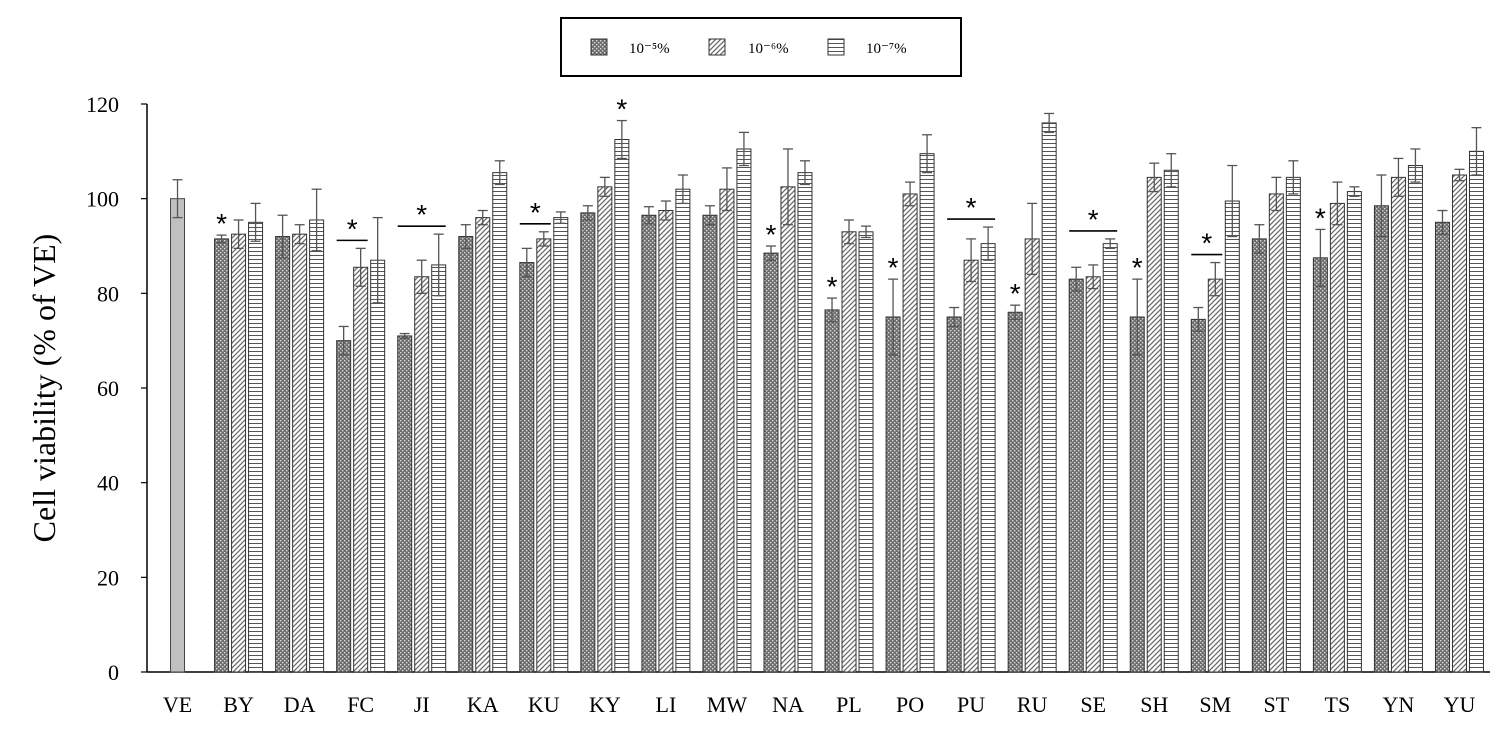 The image size is (1499, 731). What do you see at coordinates (1276, 704) in the screenshot?
I see `category-label: ST` at bounding box center [1276, 704].